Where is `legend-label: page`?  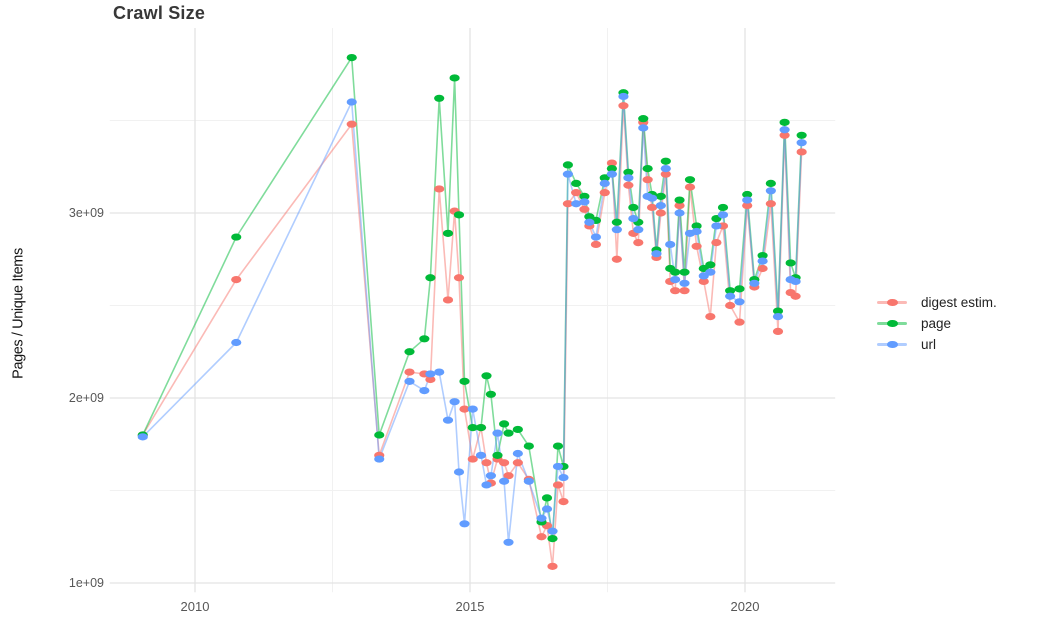 legend-label: page is located at coordinates (936, 323).